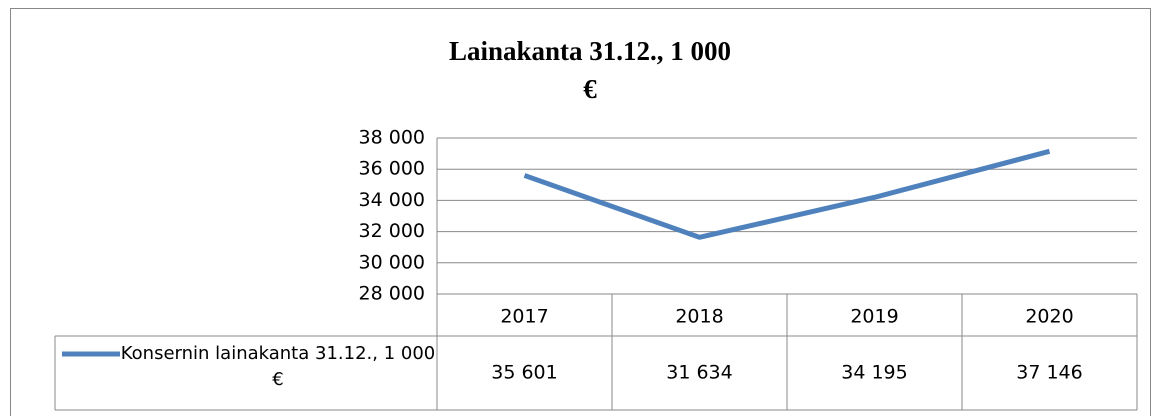 Image resolution: width=1152 pixels, height=416 pixels. What do you see at coordinates (874, 373) in the screenshot?
I see `table-value: 34 195` at bounding box center [874, 373].